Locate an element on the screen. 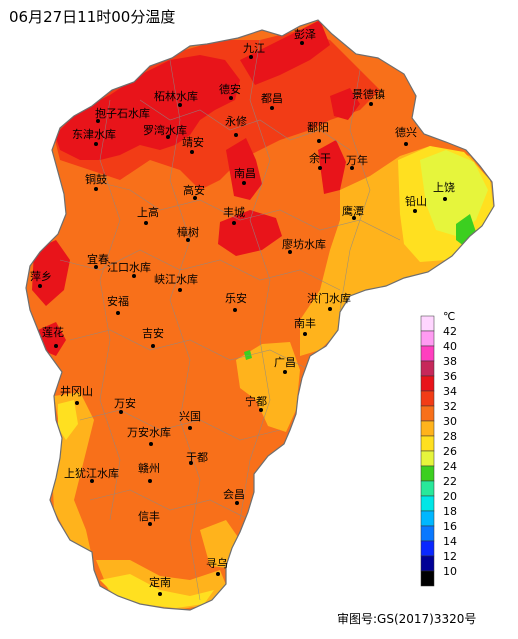 This screenshot has height=639, width=518. legend-tick-label: 40 is located at coordinates (450, 346).